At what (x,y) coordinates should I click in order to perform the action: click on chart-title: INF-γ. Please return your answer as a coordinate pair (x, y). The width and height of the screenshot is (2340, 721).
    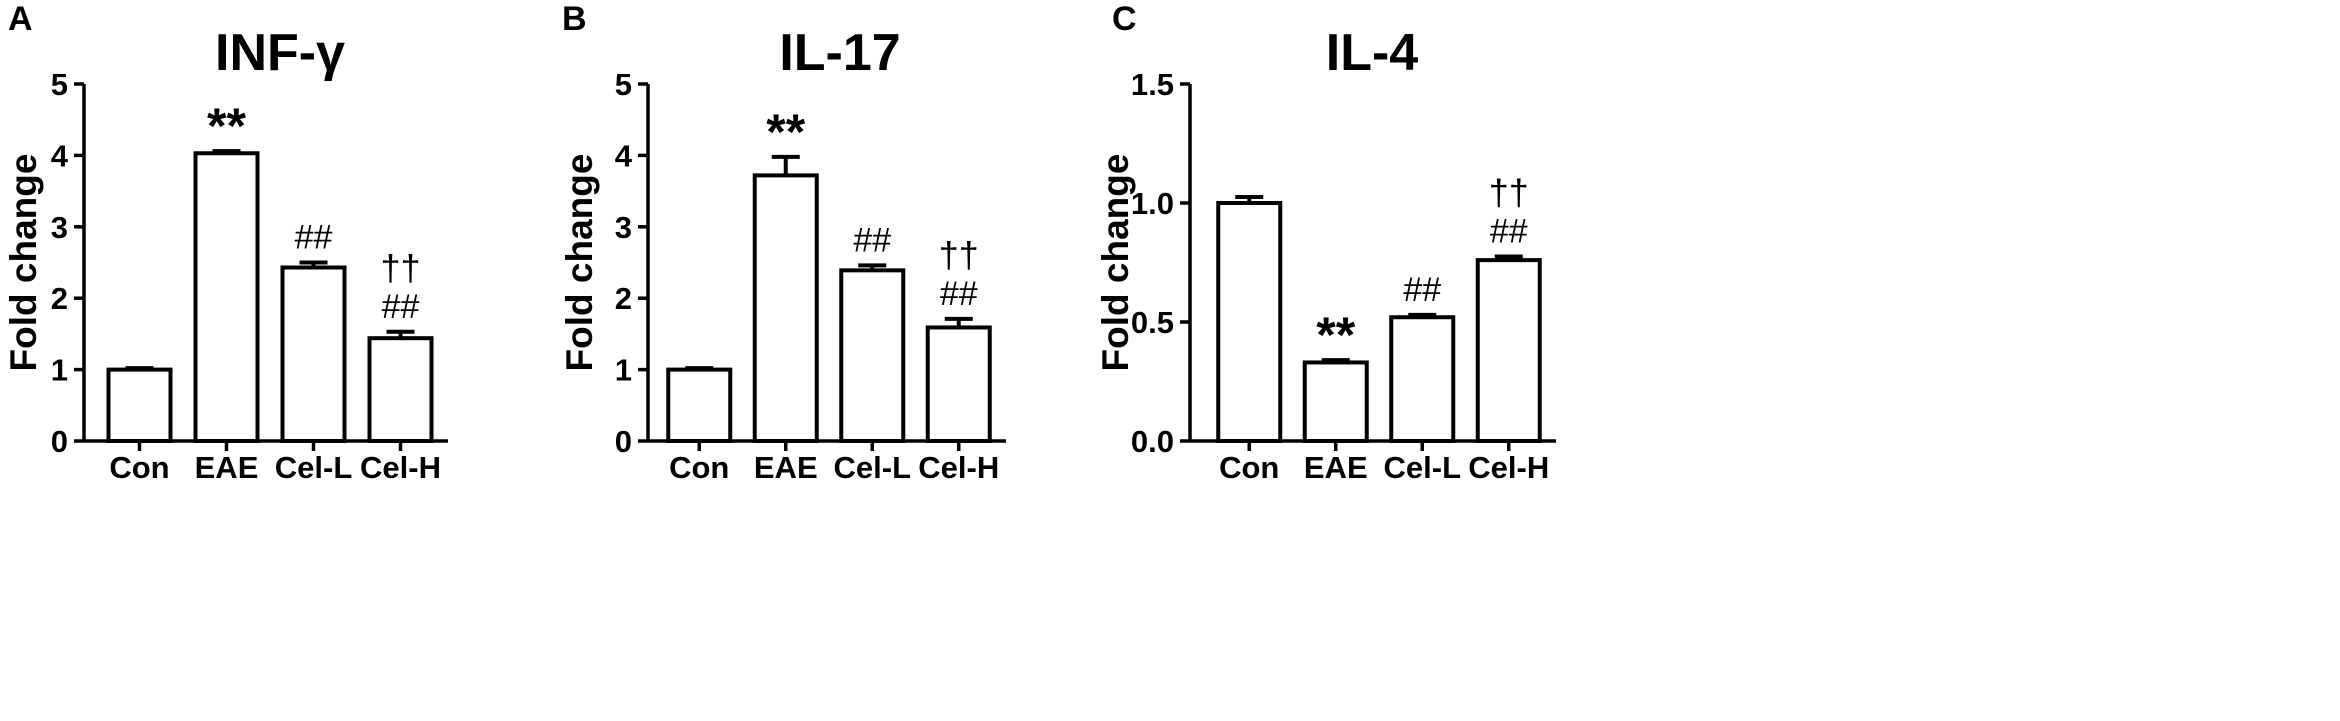
    Looking at the image, I should click on (280, 53).